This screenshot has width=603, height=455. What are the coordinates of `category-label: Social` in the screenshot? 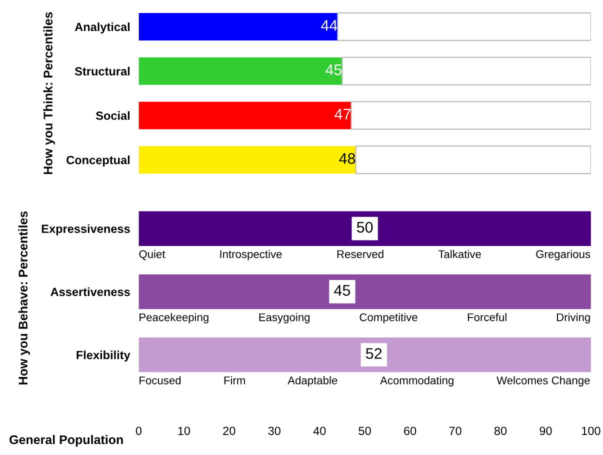 It's located at (113, 115).